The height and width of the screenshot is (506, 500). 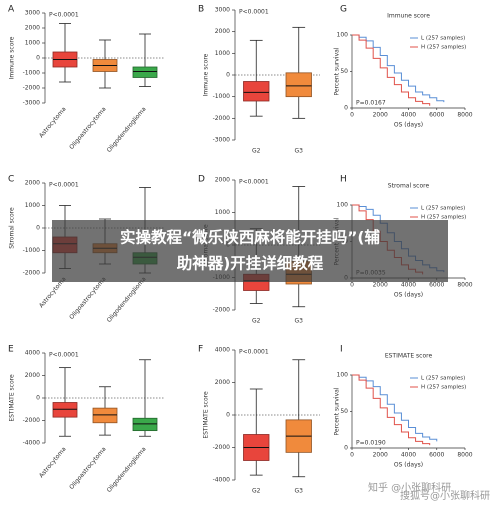 I want to click on panel-letter: D, so click(x=201, y=180).